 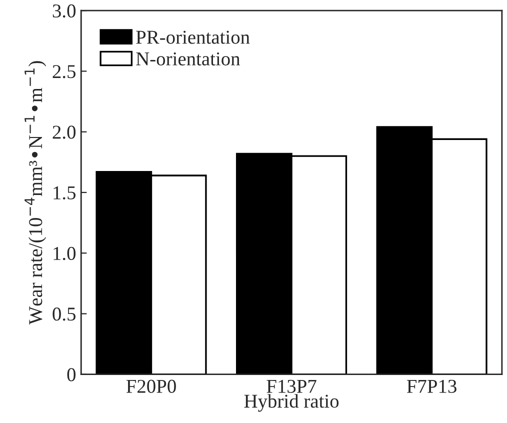 What do you see at coordinates (65, 253) in the screenshot?
I see `y-tick-label: 1.0` at bounding box center [65, 253].